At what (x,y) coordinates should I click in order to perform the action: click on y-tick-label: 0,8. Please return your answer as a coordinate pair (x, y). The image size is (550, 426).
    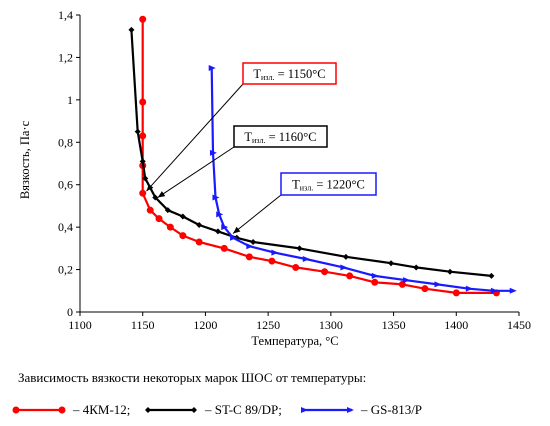
    Looking at the image, I should click on (65, 142).